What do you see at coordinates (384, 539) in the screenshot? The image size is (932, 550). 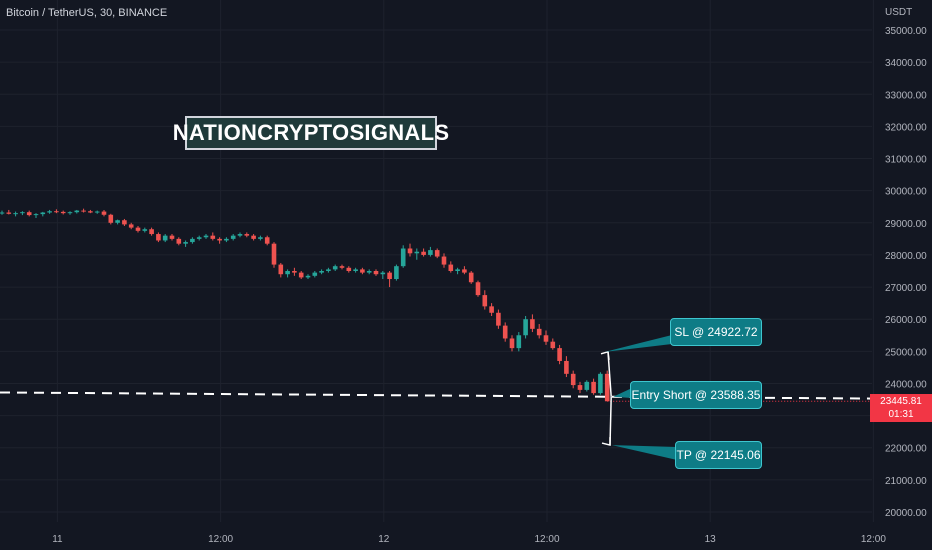 I see `x-tick-label: 12` at bounding box center [384, 539].